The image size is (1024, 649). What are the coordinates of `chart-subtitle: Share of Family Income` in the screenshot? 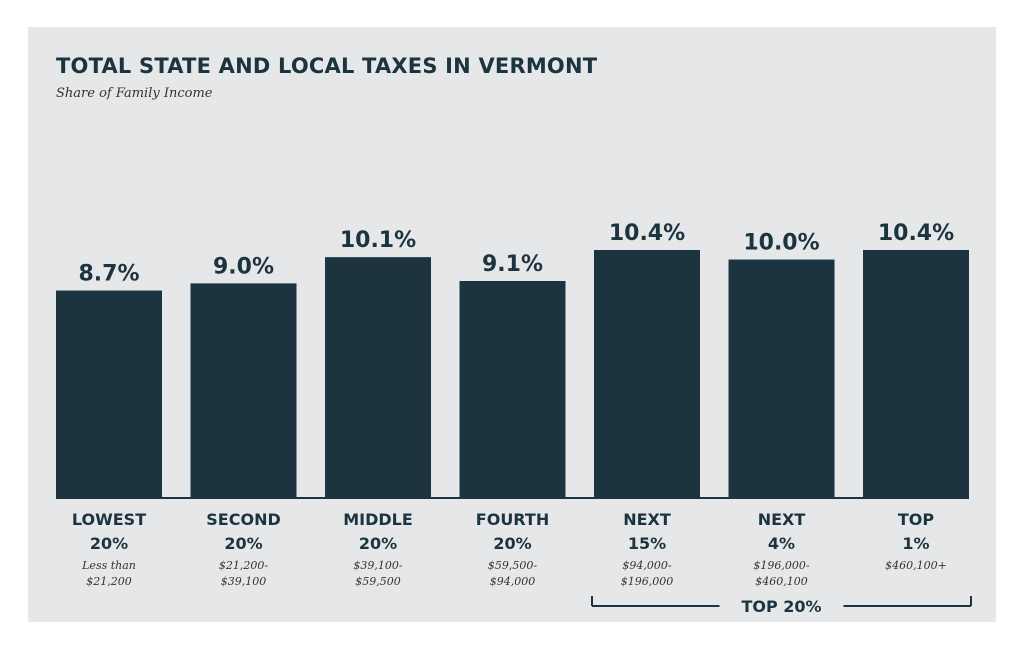 It's located at (134, 93).